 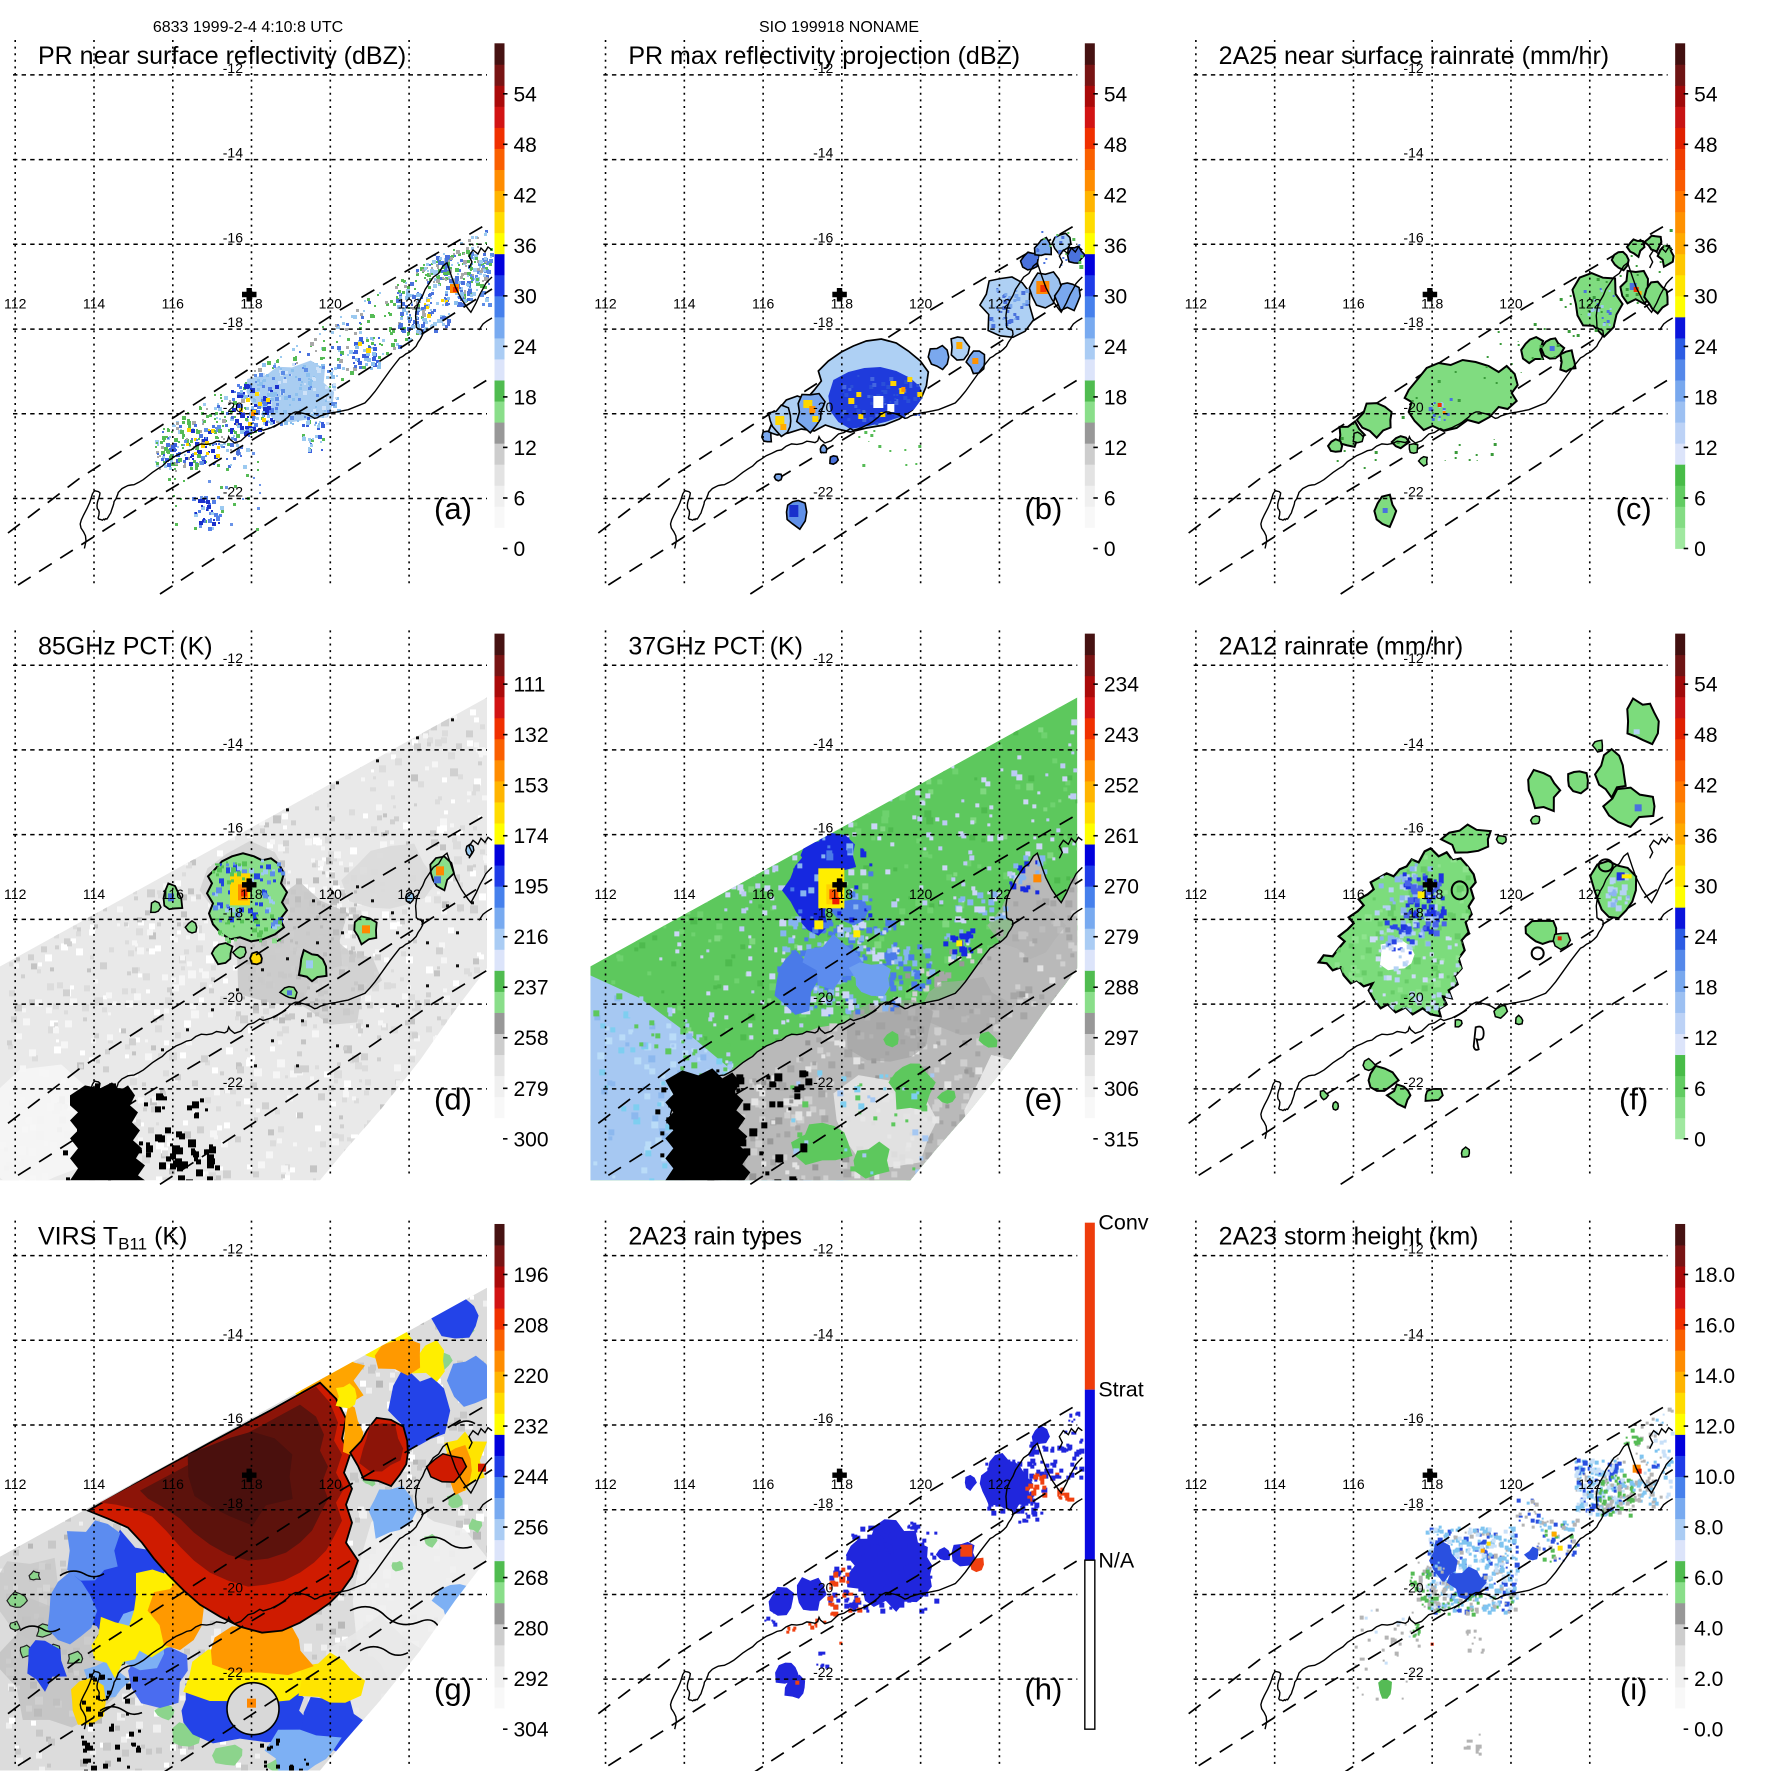 I want to click on svg-text: 315, so click(x=1121, y=1139).